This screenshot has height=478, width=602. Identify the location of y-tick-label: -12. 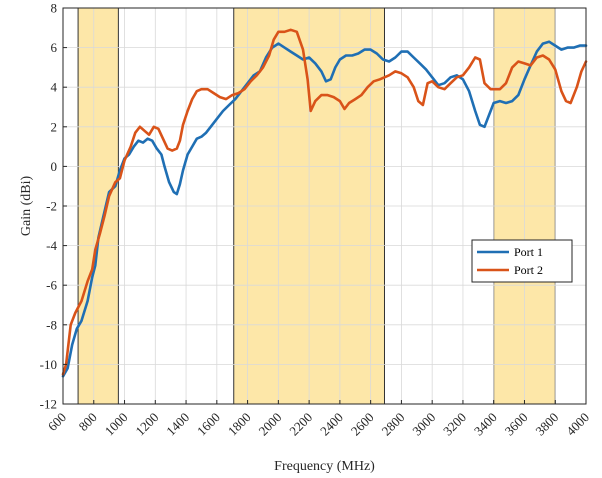
(48, 404).